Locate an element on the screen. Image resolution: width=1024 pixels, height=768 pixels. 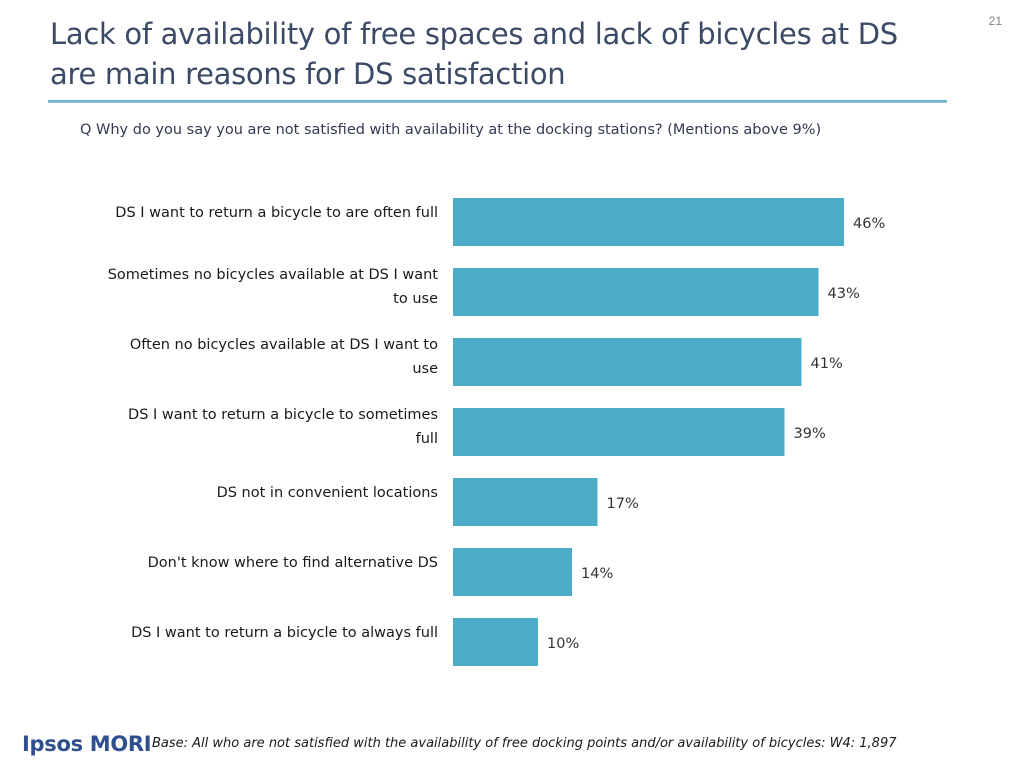
value-label-6: 14% is located at coordinates (597, 574).